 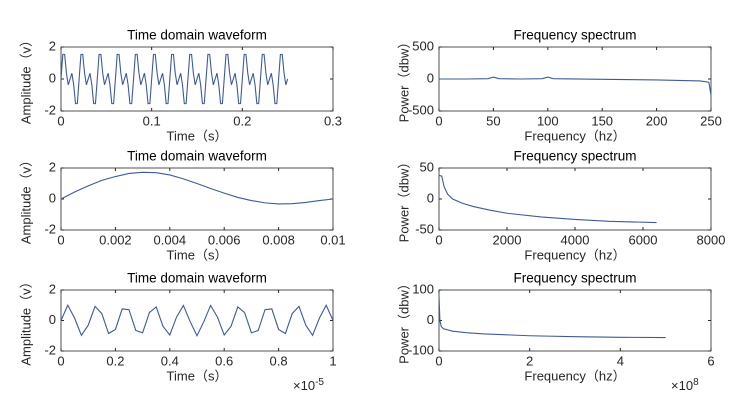 What do you see at coordinates (421, 109) in the screenshot?
I see `y-tick-label: -500` at bounding box center [421, 109].